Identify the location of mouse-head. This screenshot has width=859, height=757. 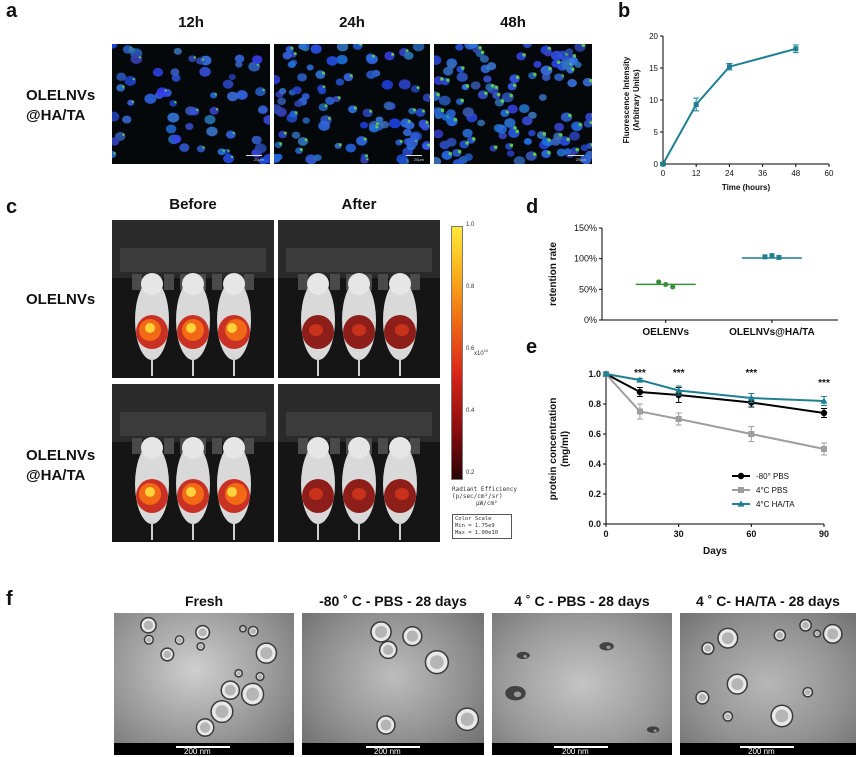
(193, 284).